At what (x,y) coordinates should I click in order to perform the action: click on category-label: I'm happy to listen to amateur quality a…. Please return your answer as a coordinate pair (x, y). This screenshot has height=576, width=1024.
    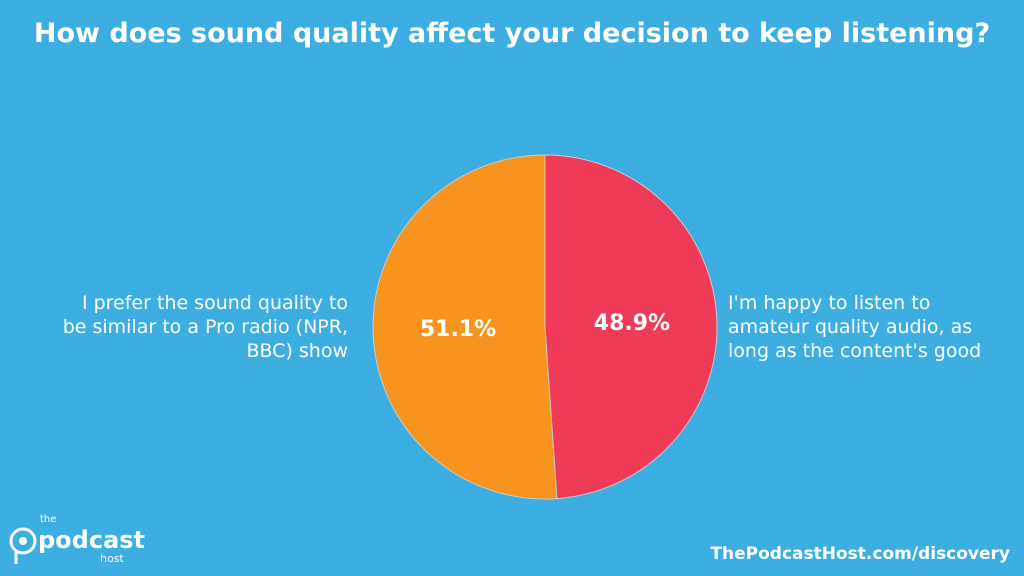
    Looking at the image, I should click on (855, 327).